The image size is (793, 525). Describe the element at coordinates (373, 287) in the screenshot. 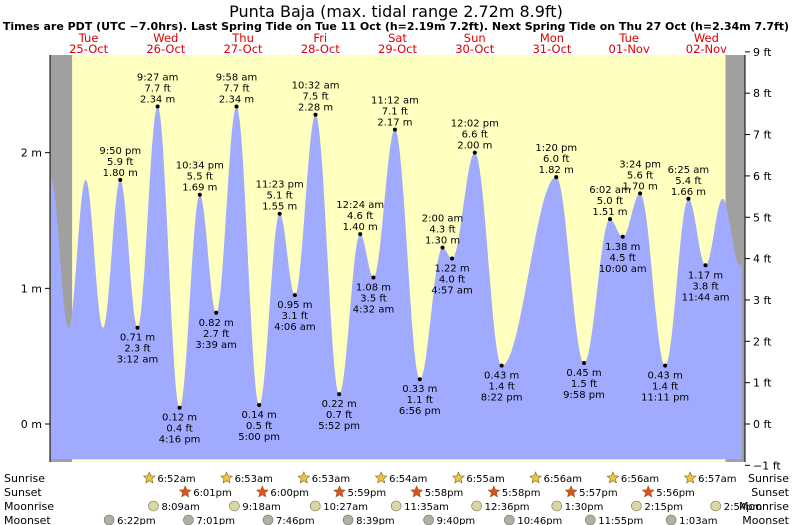

I see `tide-data-label: 1.08 m` at that location.